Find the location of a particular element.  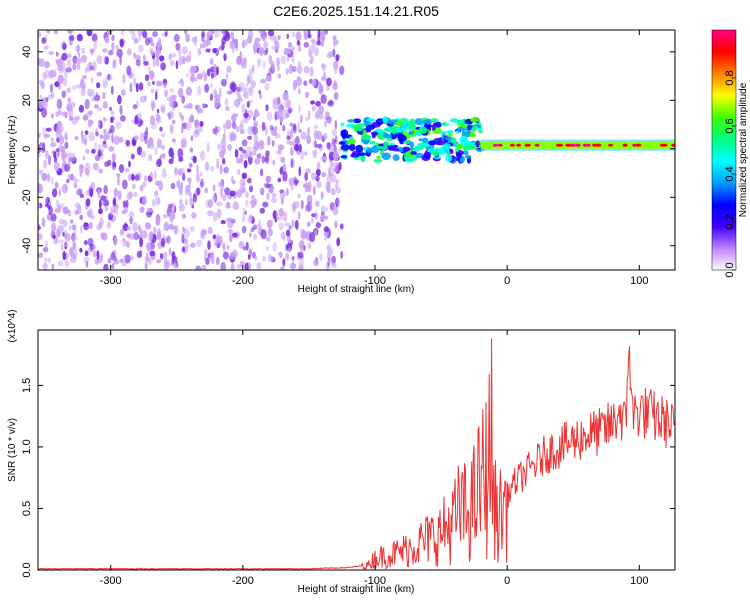

colorbar-frame is located at coordinates (724, 150).